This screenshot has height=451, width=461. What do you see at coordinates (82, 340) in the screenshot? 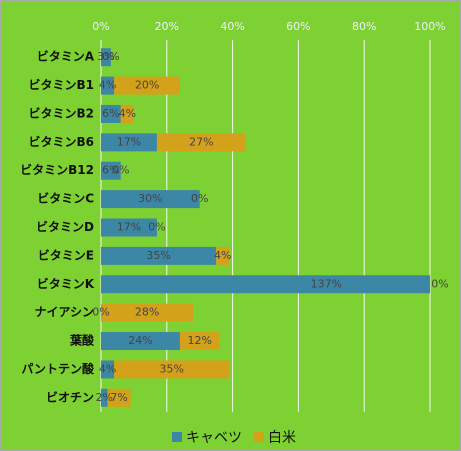
I see `y-tick-label: 葉酸` at bounding box center [82, 340].